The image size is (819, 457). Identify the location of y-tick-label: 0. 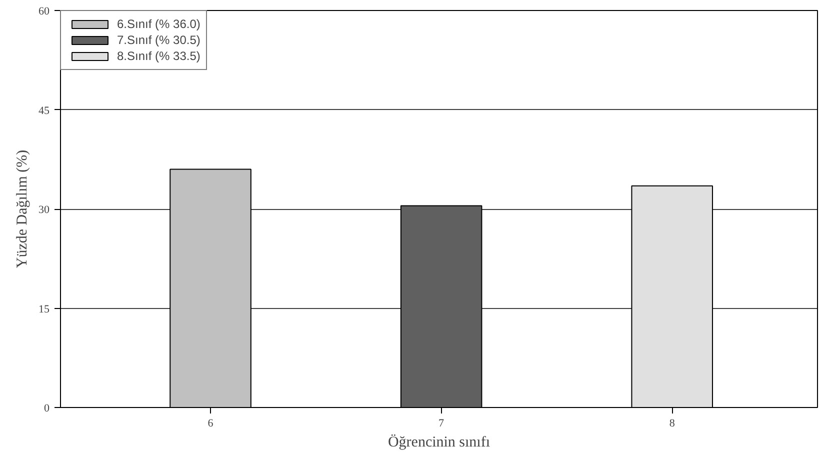
(47, 408).